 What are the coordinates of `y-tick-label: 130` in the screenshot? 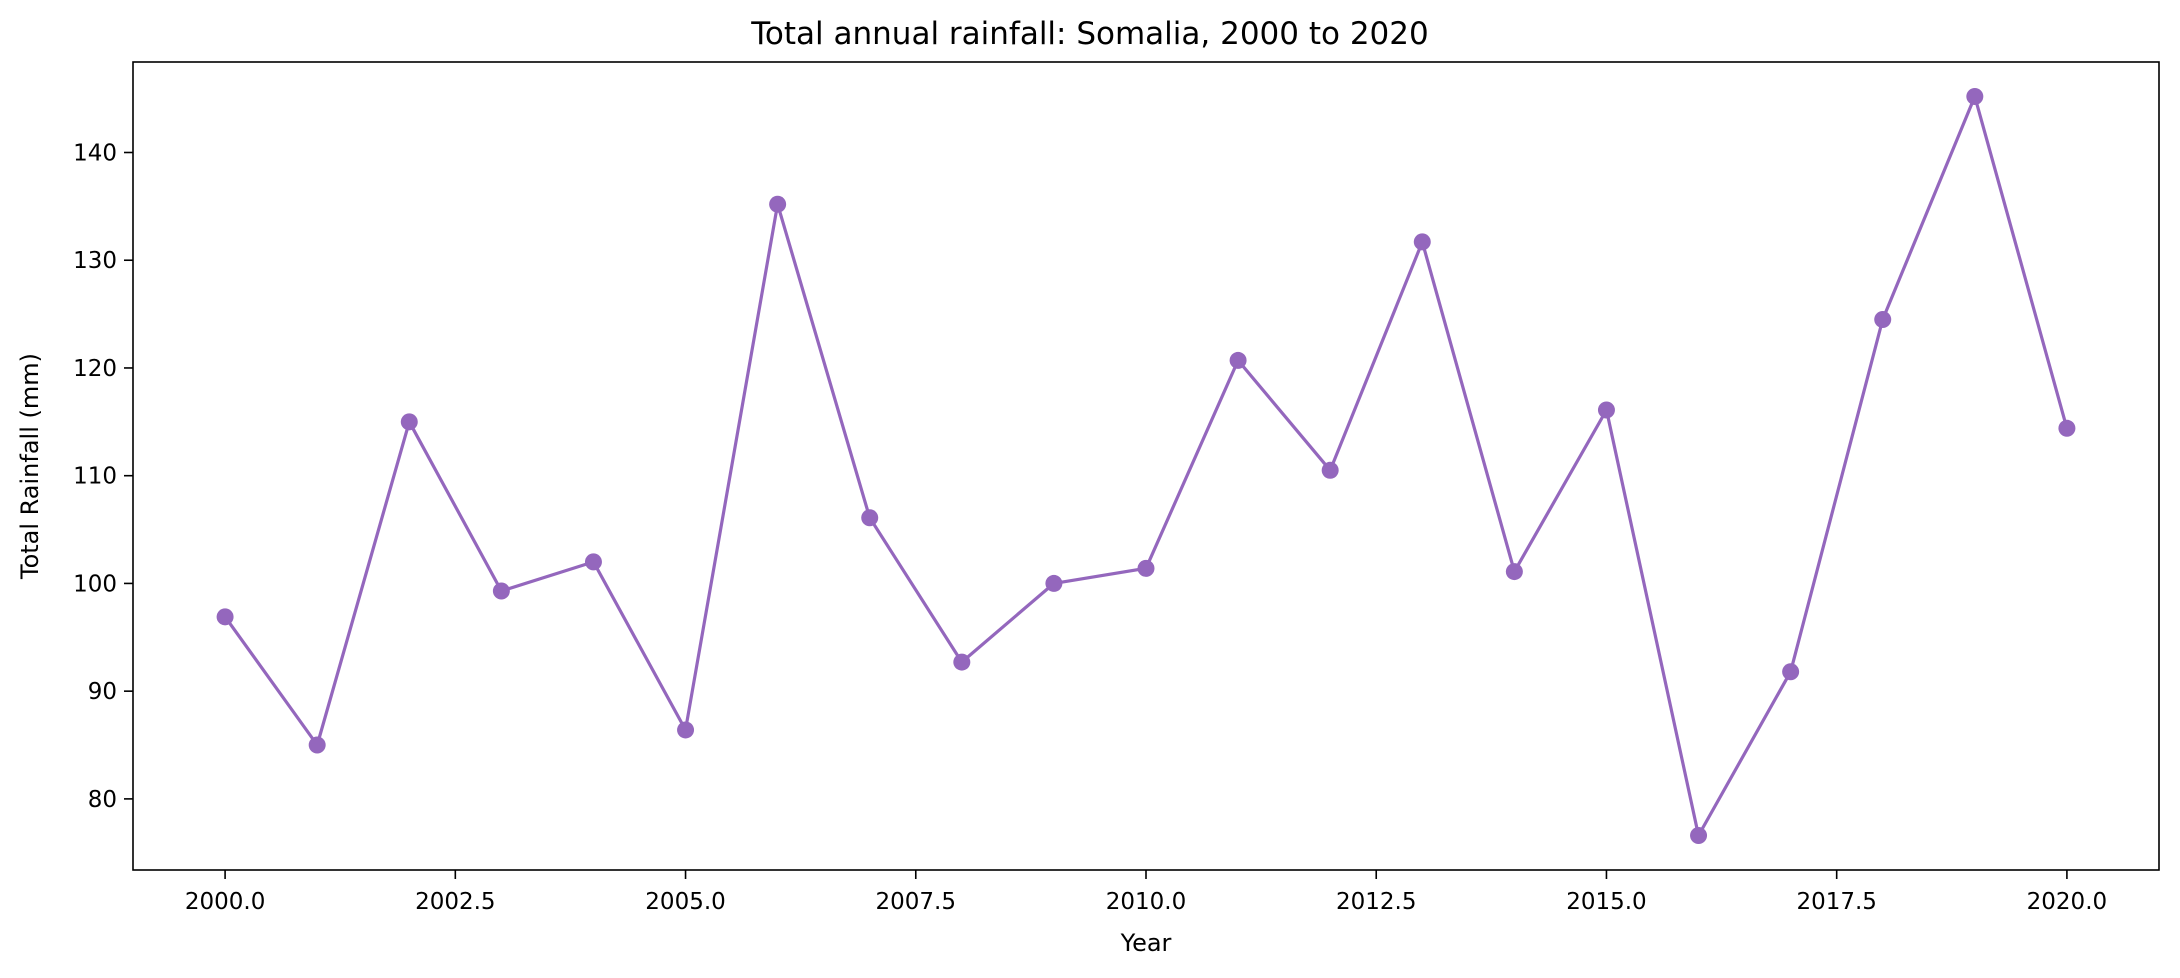 It's located at (95, 261).